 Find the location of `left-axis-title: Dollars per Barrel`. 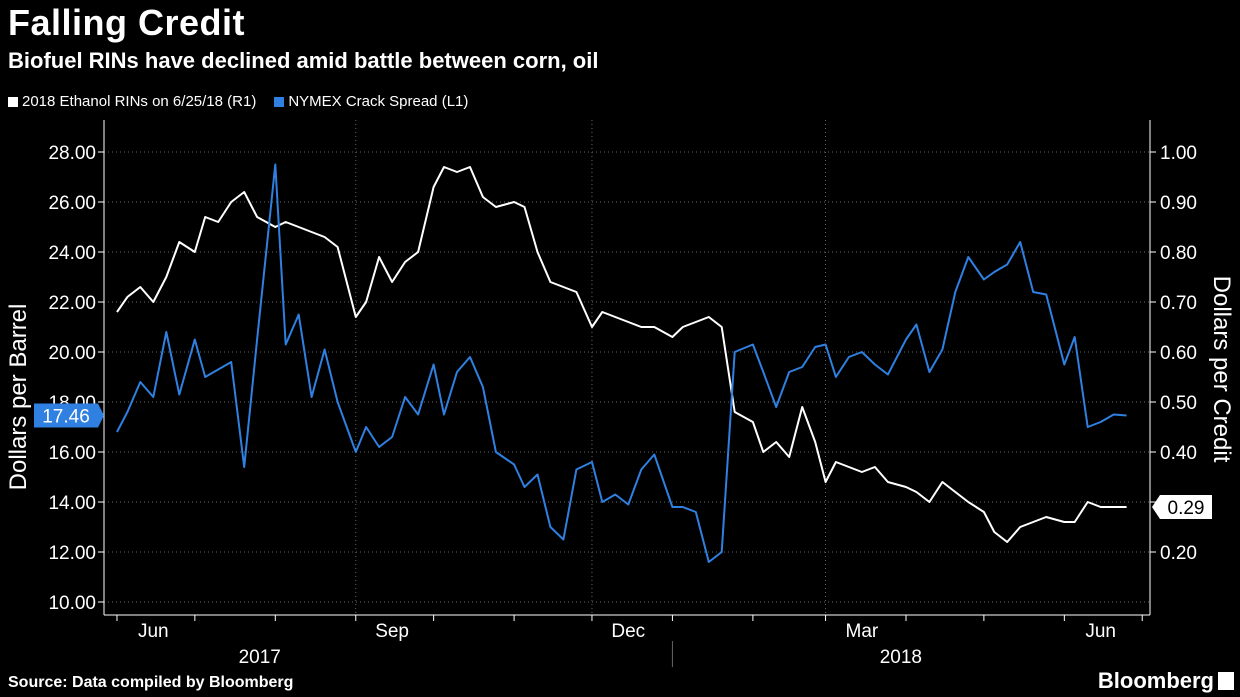

left-axis-title: Dollars per Barrel is located at coordinates (18, 397).